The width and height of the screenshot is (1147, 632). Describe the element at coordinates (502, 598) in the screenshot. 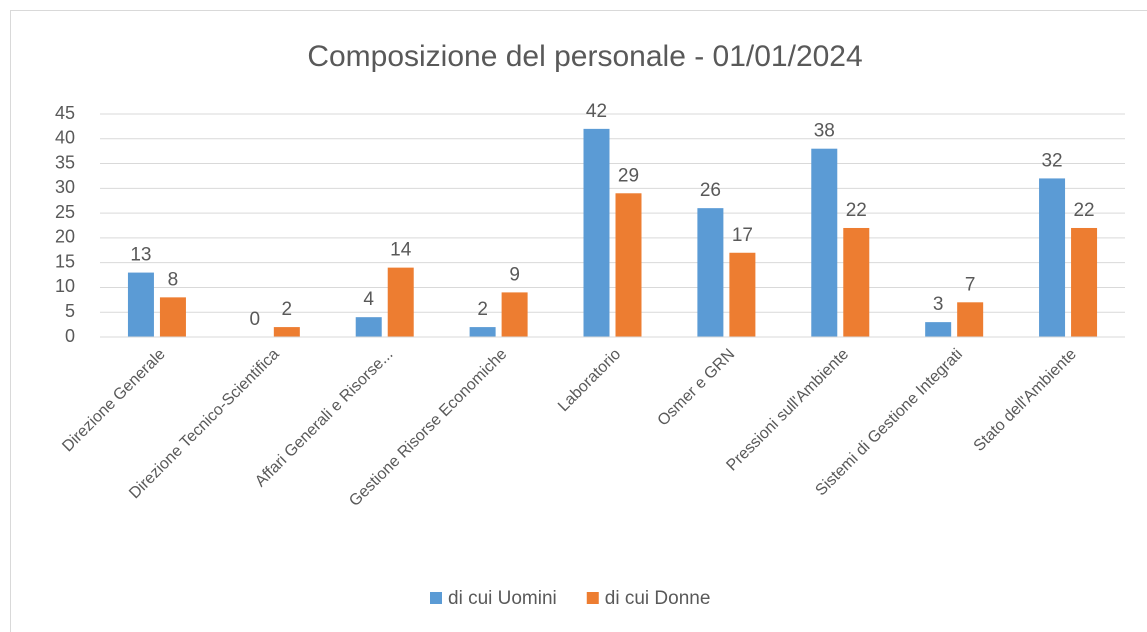

I see `legend-label: di cui Uomini` at that location.